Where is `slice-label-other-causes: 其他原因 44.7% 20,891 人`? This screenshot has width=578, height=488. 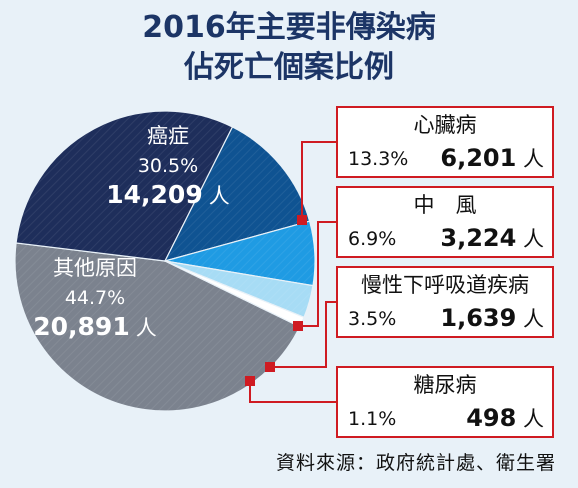 slice-label-other-causes: 其他原因 44.7% 20,891 人 is located at coordinates (94, 298).